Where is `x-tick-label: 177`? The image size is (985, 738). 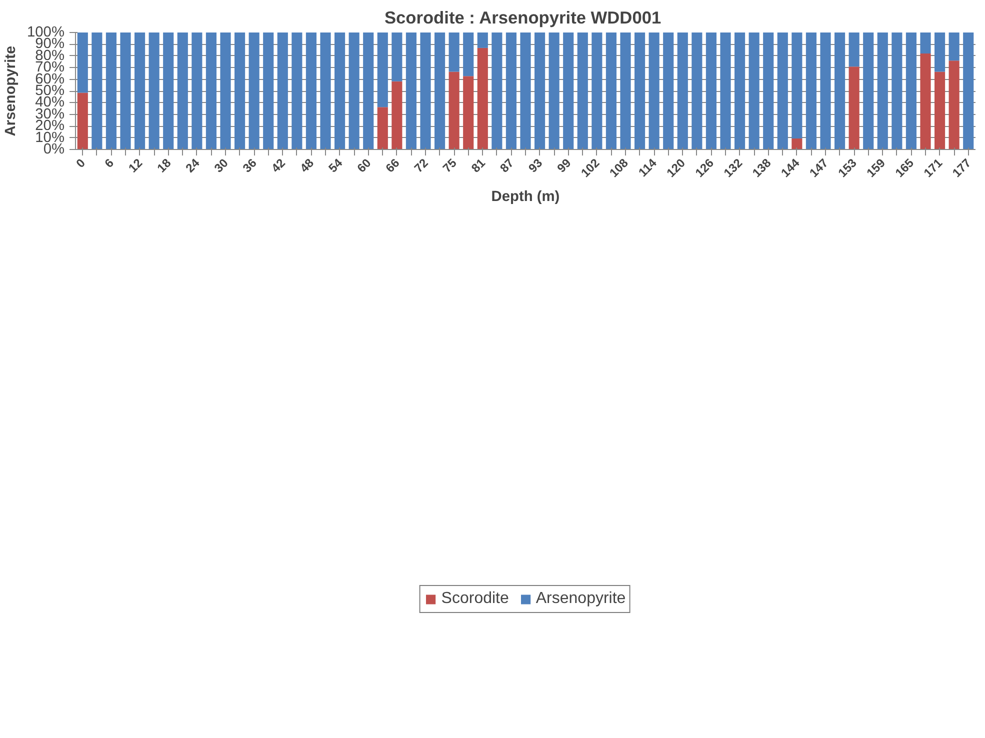
x-tick-label: 177 is located at coordinates (962, 168).